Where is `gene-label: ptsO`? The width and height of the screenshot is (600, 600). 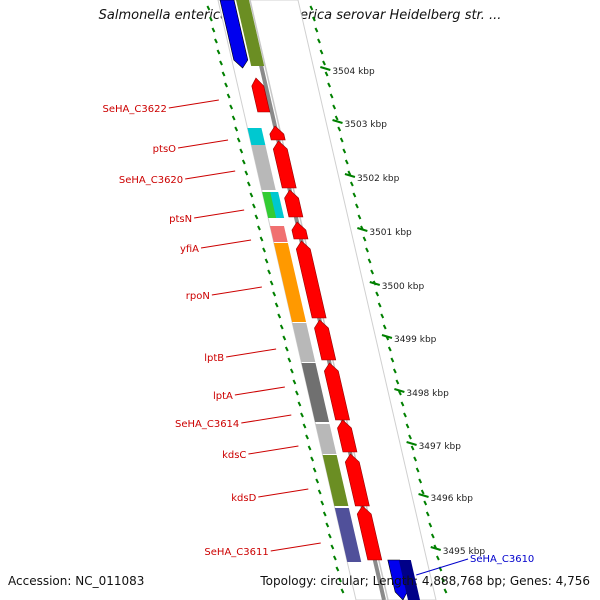 gene-label: ptsO is located at coordinates (164, 149).